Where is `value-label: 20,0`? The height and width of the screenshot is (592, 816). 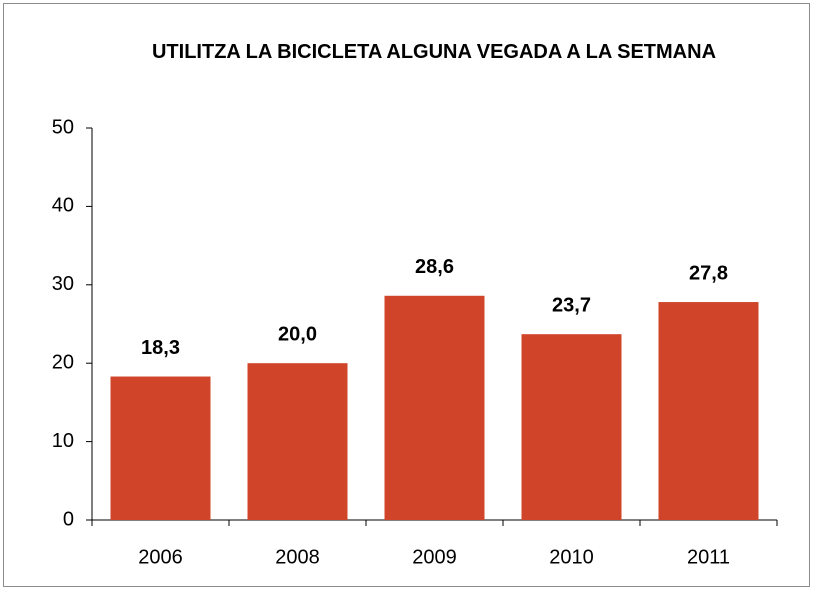
value-label: 20,0 is located at coordinates (297, 334).